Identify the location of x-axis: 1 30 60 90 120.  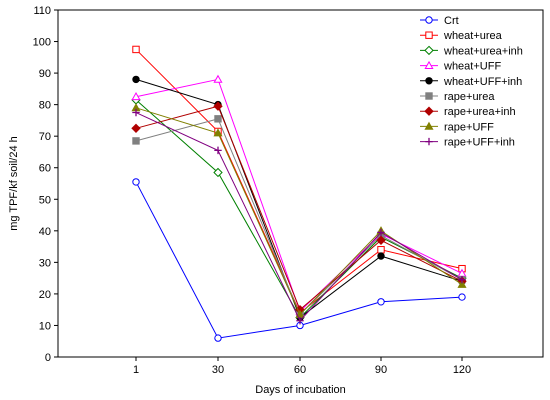
(302, 366).